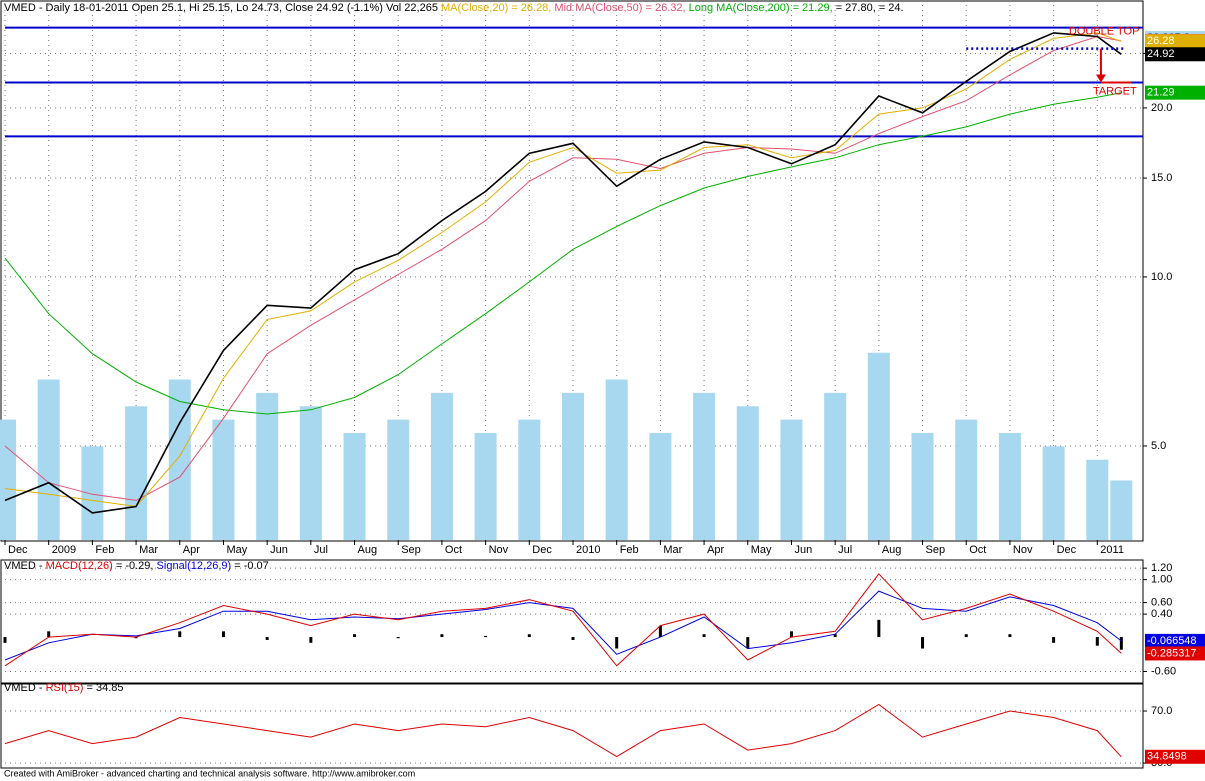  What do you see at coordinates (250, 566) in the screenshot?
I see `title-part: = -0.07` at bounding box center [250, 566].